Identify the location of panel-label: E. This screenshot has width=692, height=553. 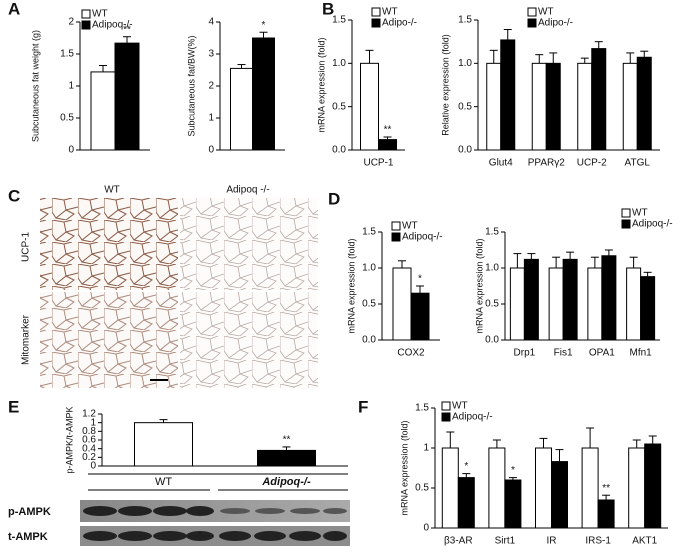
(13, 406).